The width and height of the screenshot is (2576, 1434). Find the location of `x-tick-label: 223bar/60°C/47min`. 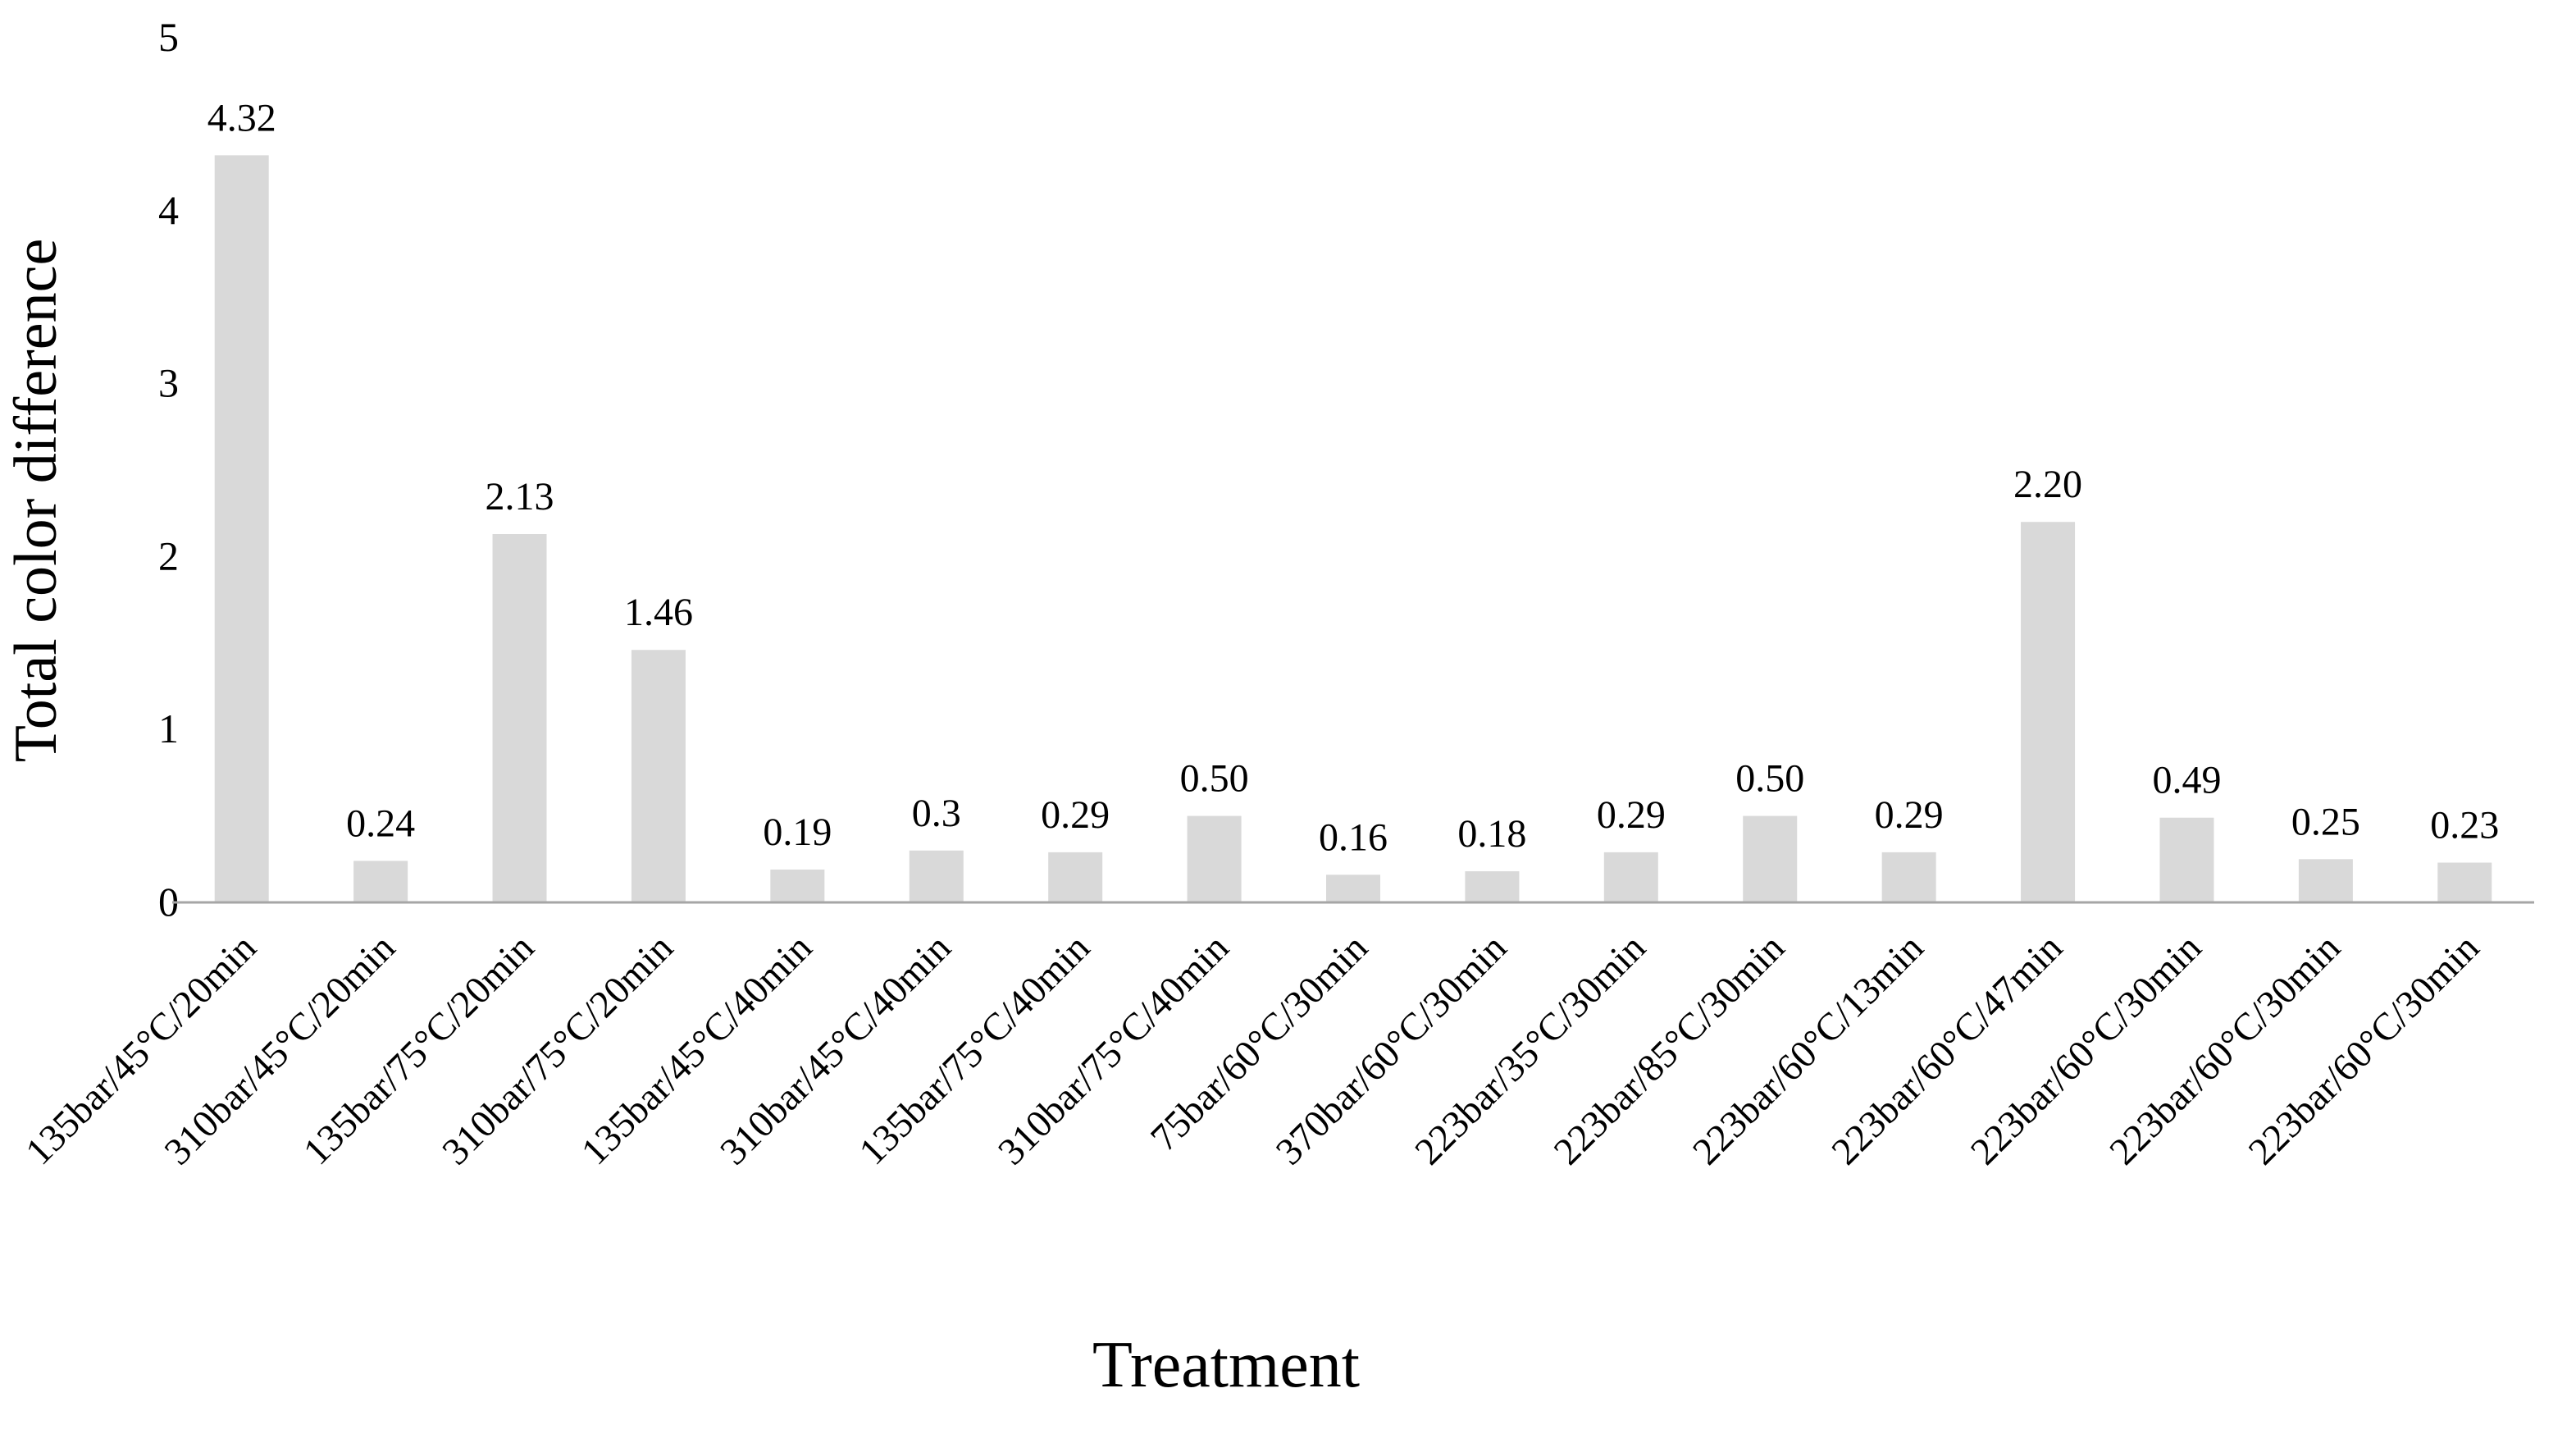

x-tick-label: 223bar/60°C/47min is located at coordinates (1947, 1049).